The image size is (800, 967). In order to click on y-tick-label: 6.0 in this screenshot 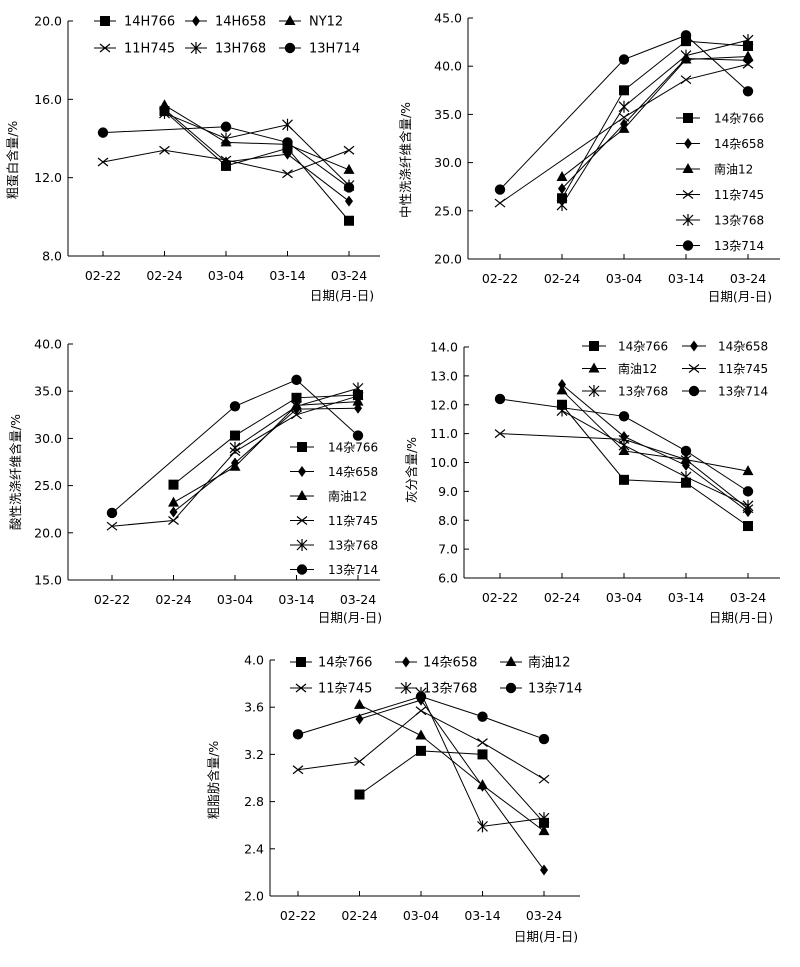, I will do `click(448, 578)`.